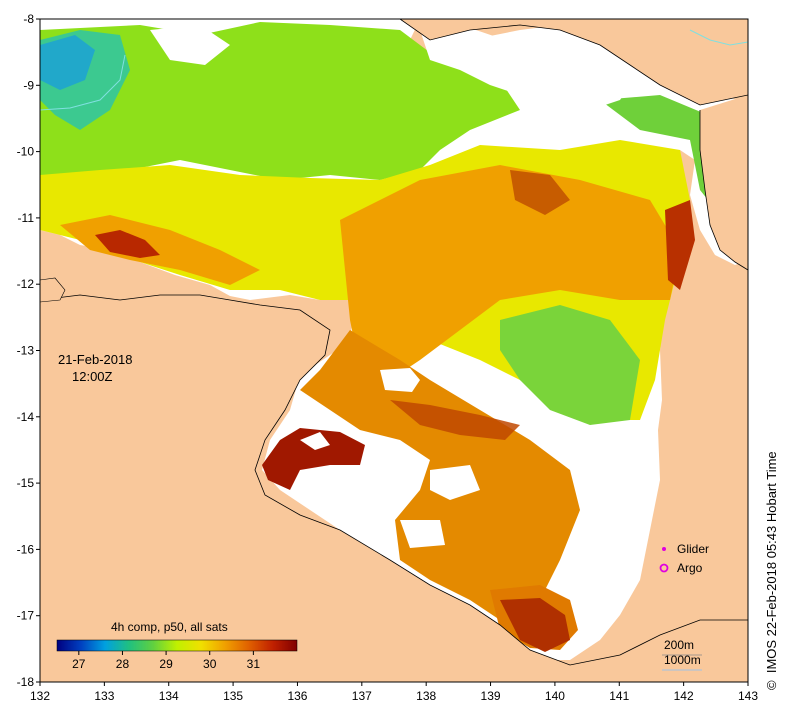 The height and width of the screenshot is (716, 791). I want to click on x-tick-label: 141, so click(619, 696).